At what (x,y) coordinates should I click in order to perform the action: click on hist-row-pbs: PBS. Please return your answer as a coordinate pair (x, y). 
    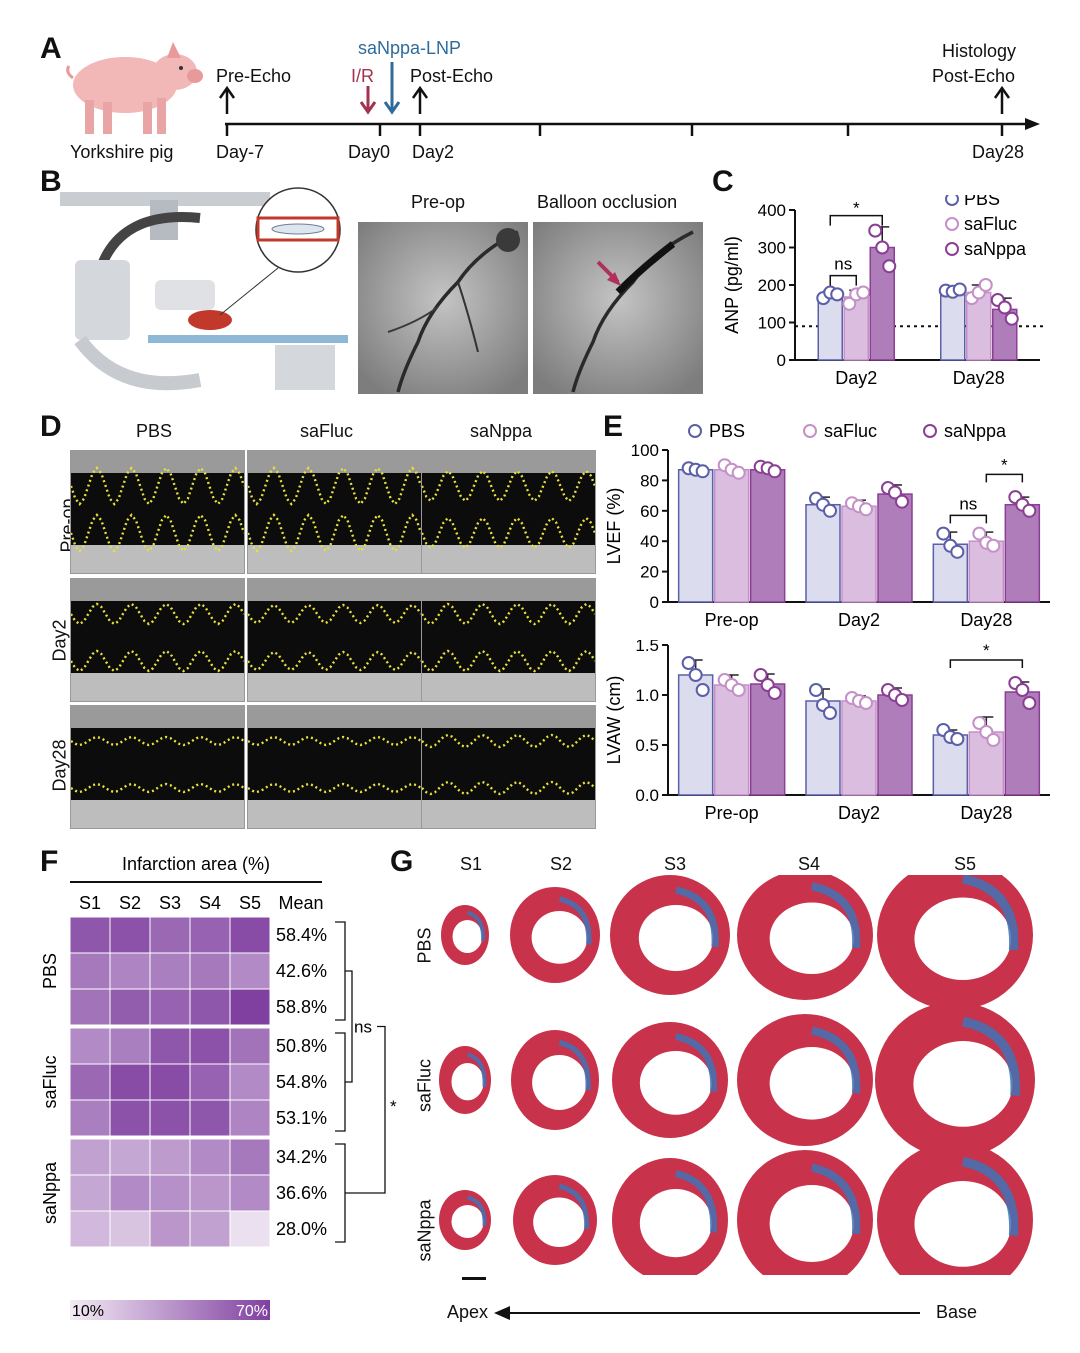
    Looking at the image, I should click on (424, 945).